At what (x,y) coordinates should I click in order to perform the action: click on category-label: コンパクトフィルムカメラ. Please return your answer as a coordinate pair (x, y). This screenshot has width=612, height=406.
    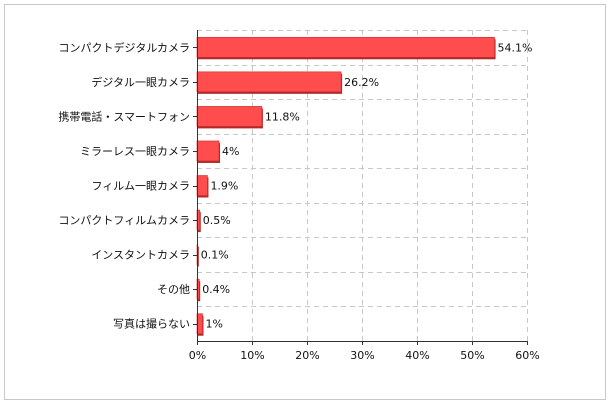
    Looking at the image, I should click on (124, 220).